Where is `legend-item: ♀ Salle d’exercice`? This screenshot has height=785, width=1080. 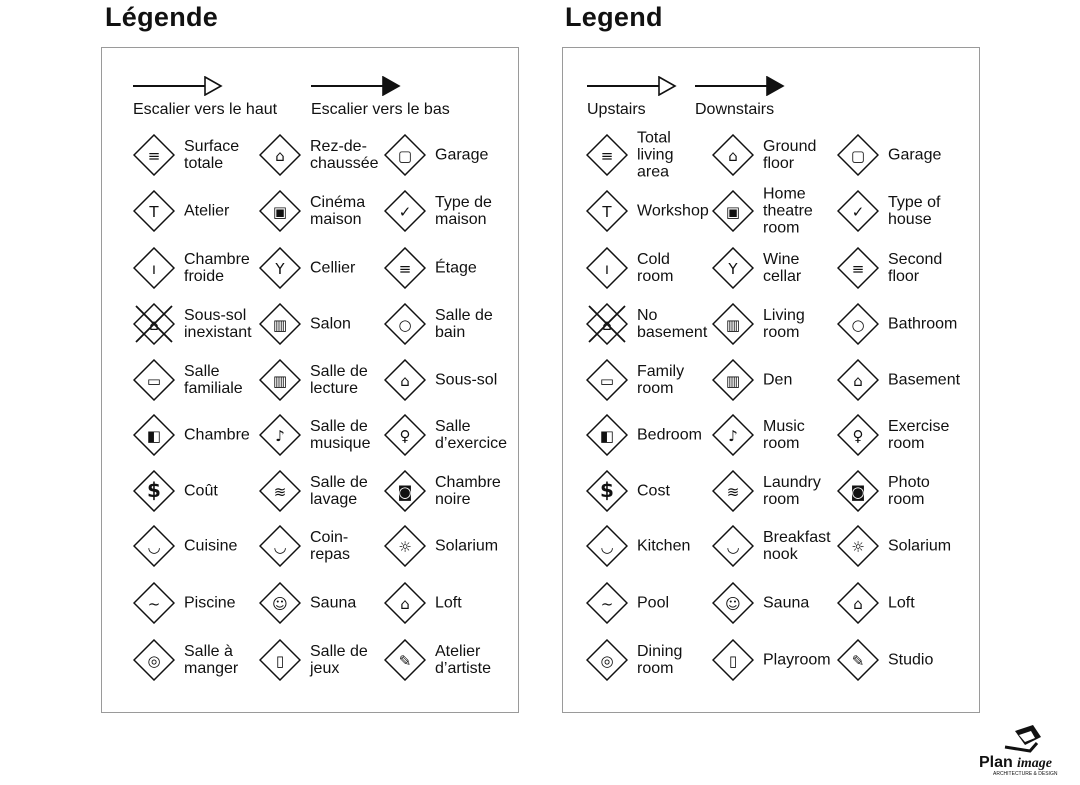
legend-item: ♀ Salle d’exercice is located at coordinates (458, 452).